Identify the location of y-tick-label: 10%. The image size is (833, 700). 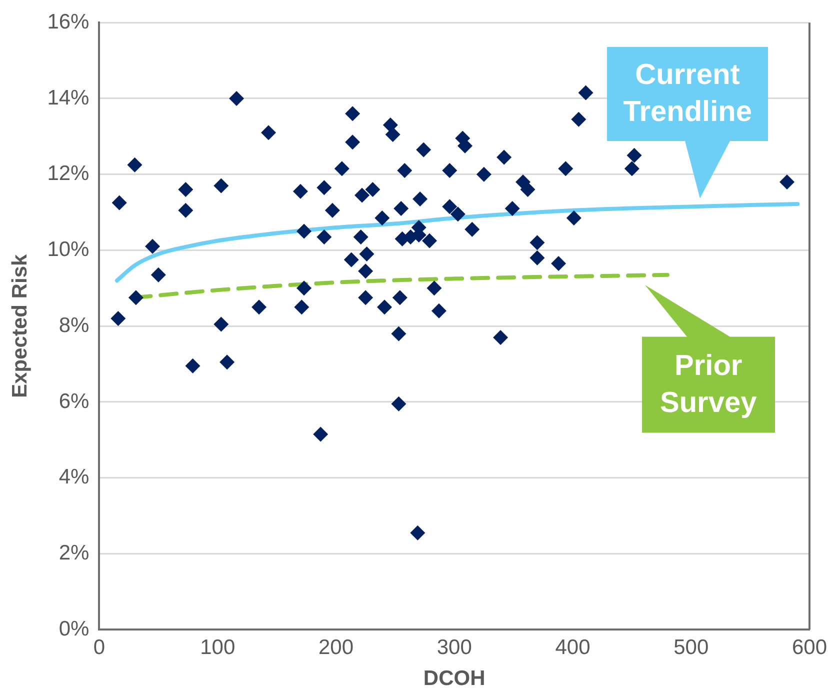
(68, 250).